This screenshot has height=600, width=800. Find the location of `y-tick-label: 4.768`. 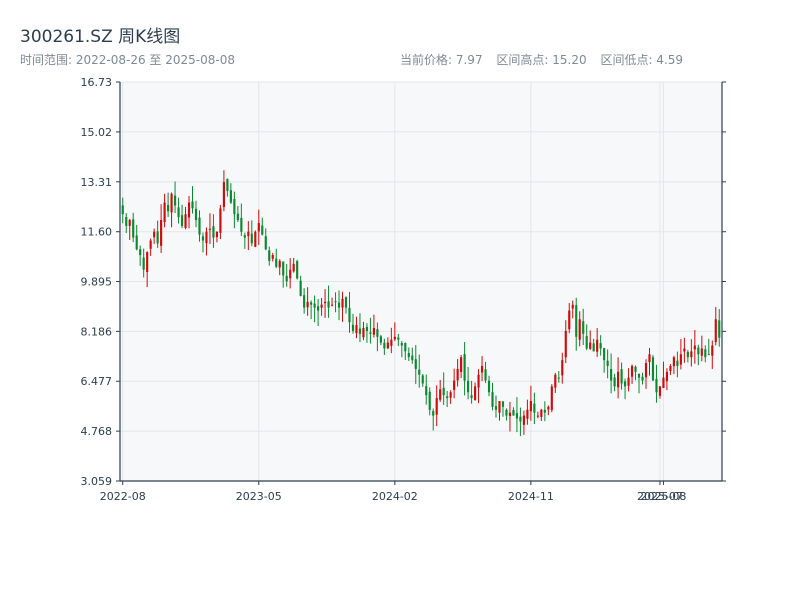

y-tick-label: 4.768 is located at coordinates (97, 431).